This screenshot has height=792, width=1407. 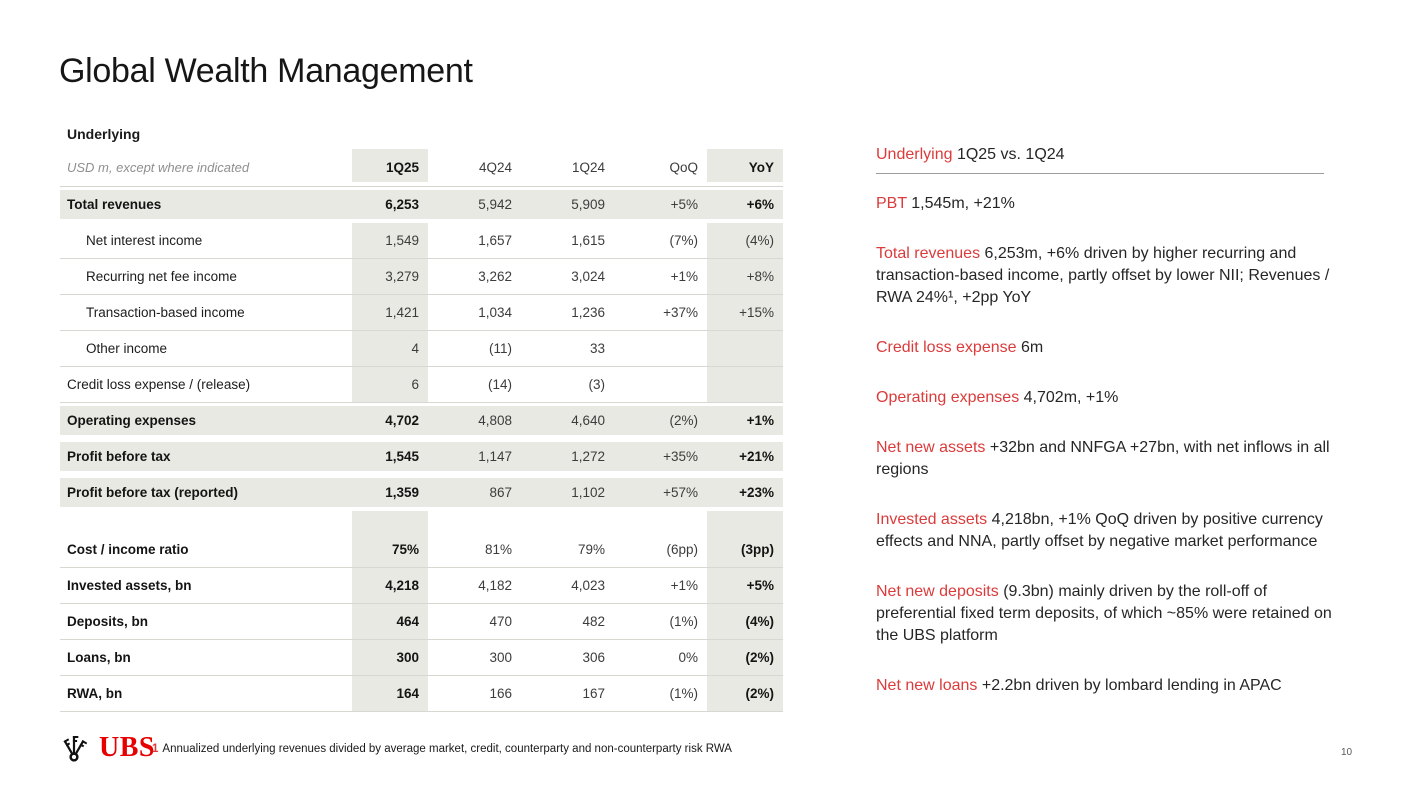 What do you see at coordinates (597, 348) in the screenshot?
I see `cell-1q24: 33` at bounding box center [597, 348].